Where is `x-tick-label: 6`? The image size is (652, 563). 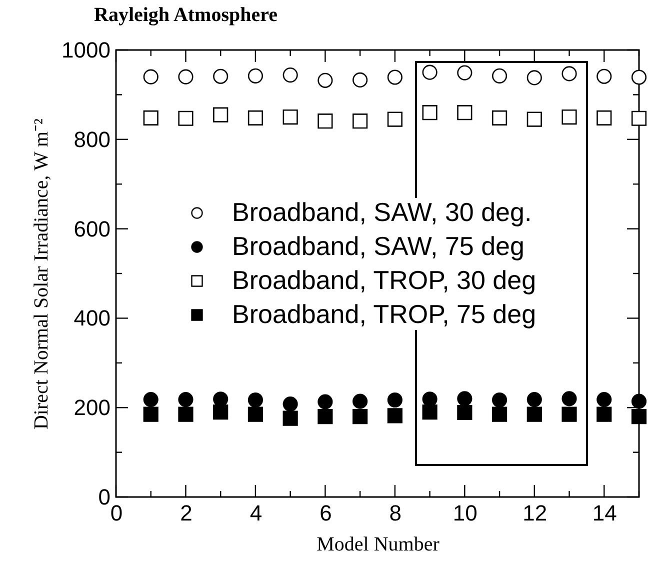
x-tick-label: 6 is located at coordinates (326, 513).